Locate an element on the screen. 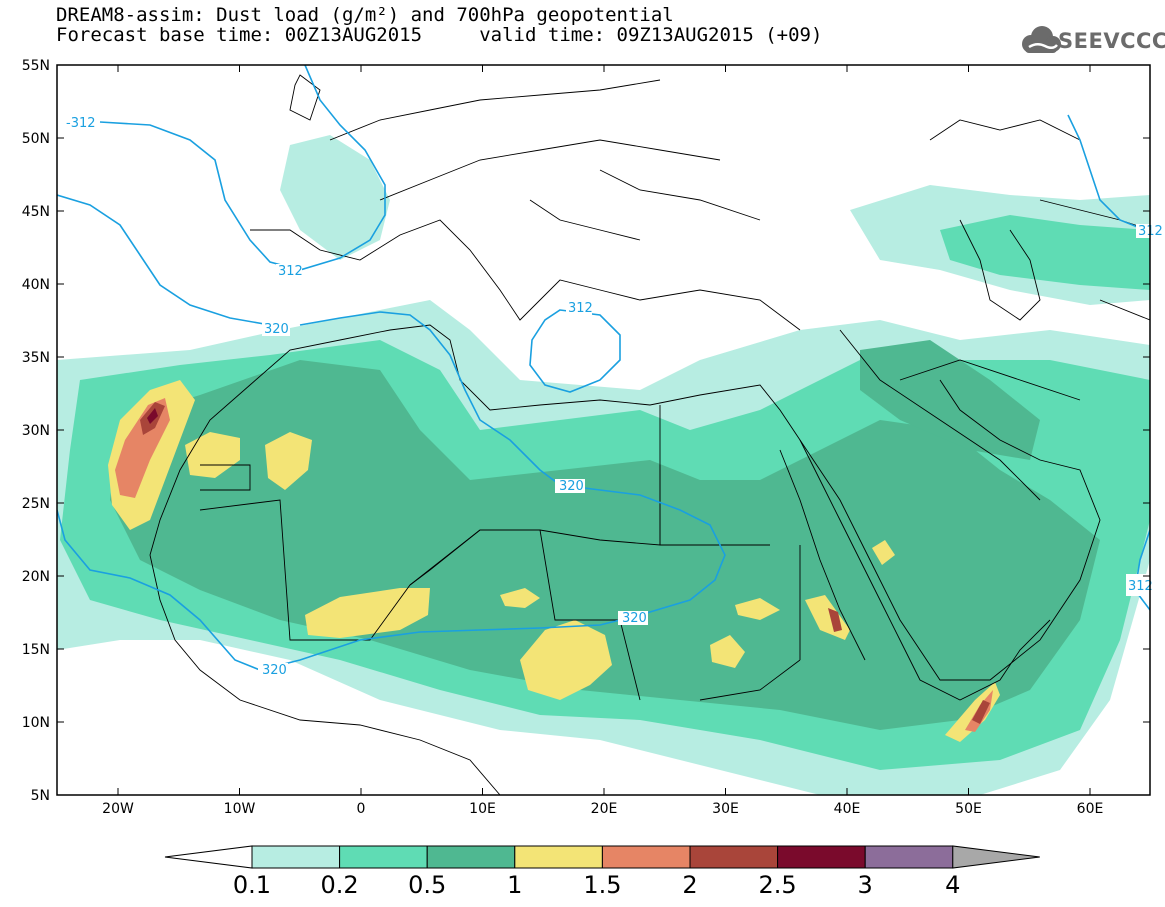 This screenshot has width=1165, height=907. lat-label: 35N is located at coordinates (36, 358).